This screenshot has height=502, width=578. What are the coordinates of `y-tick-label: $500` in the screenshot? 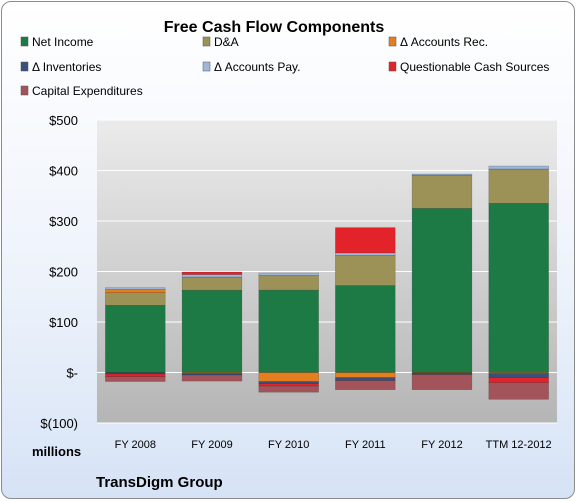 It's located at (63, 120).